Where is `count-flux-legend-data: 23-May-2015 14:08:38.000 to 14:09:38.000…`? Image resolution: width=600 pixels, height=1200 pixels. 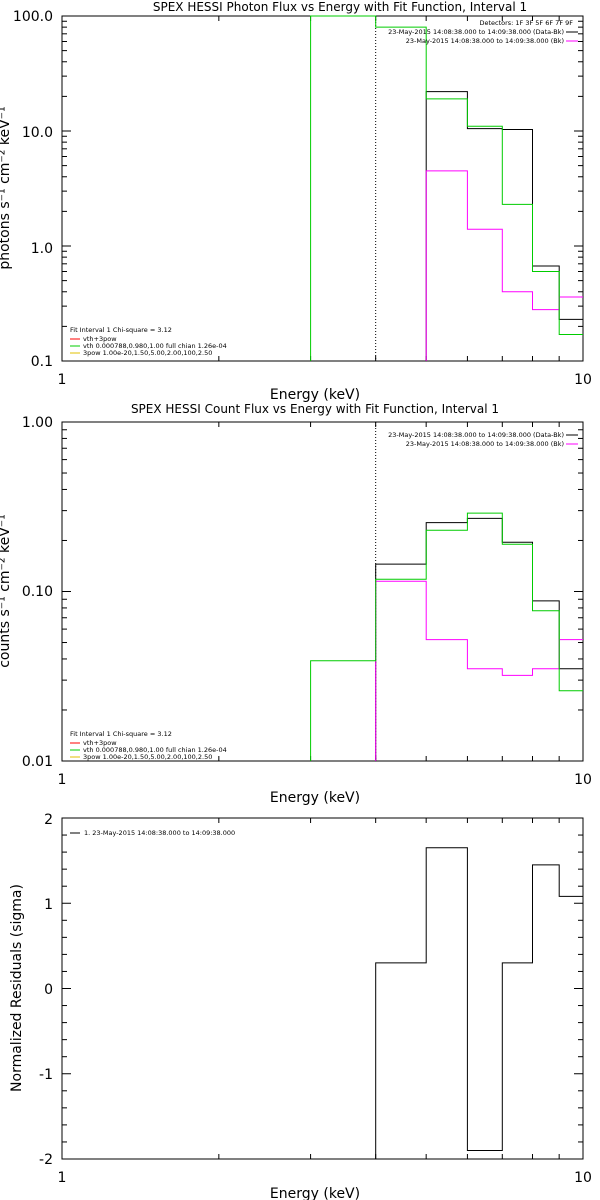 count-flux-legend-data: 23-May-2015 14:08:38.000 to 14:09:38.000… is located at coordinates (476, 435).